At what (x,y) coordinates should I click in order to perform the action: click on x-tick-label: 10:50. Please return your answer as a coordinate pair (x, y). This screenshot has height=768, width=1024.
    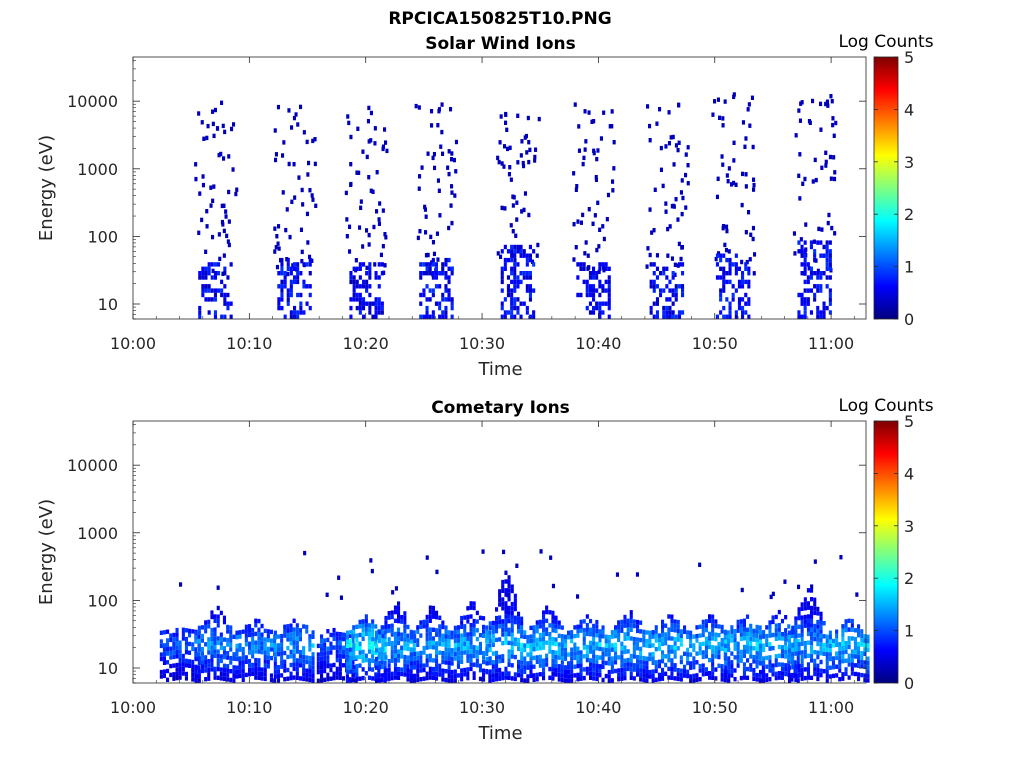
    Looking at the image, I should click on (715, 343).